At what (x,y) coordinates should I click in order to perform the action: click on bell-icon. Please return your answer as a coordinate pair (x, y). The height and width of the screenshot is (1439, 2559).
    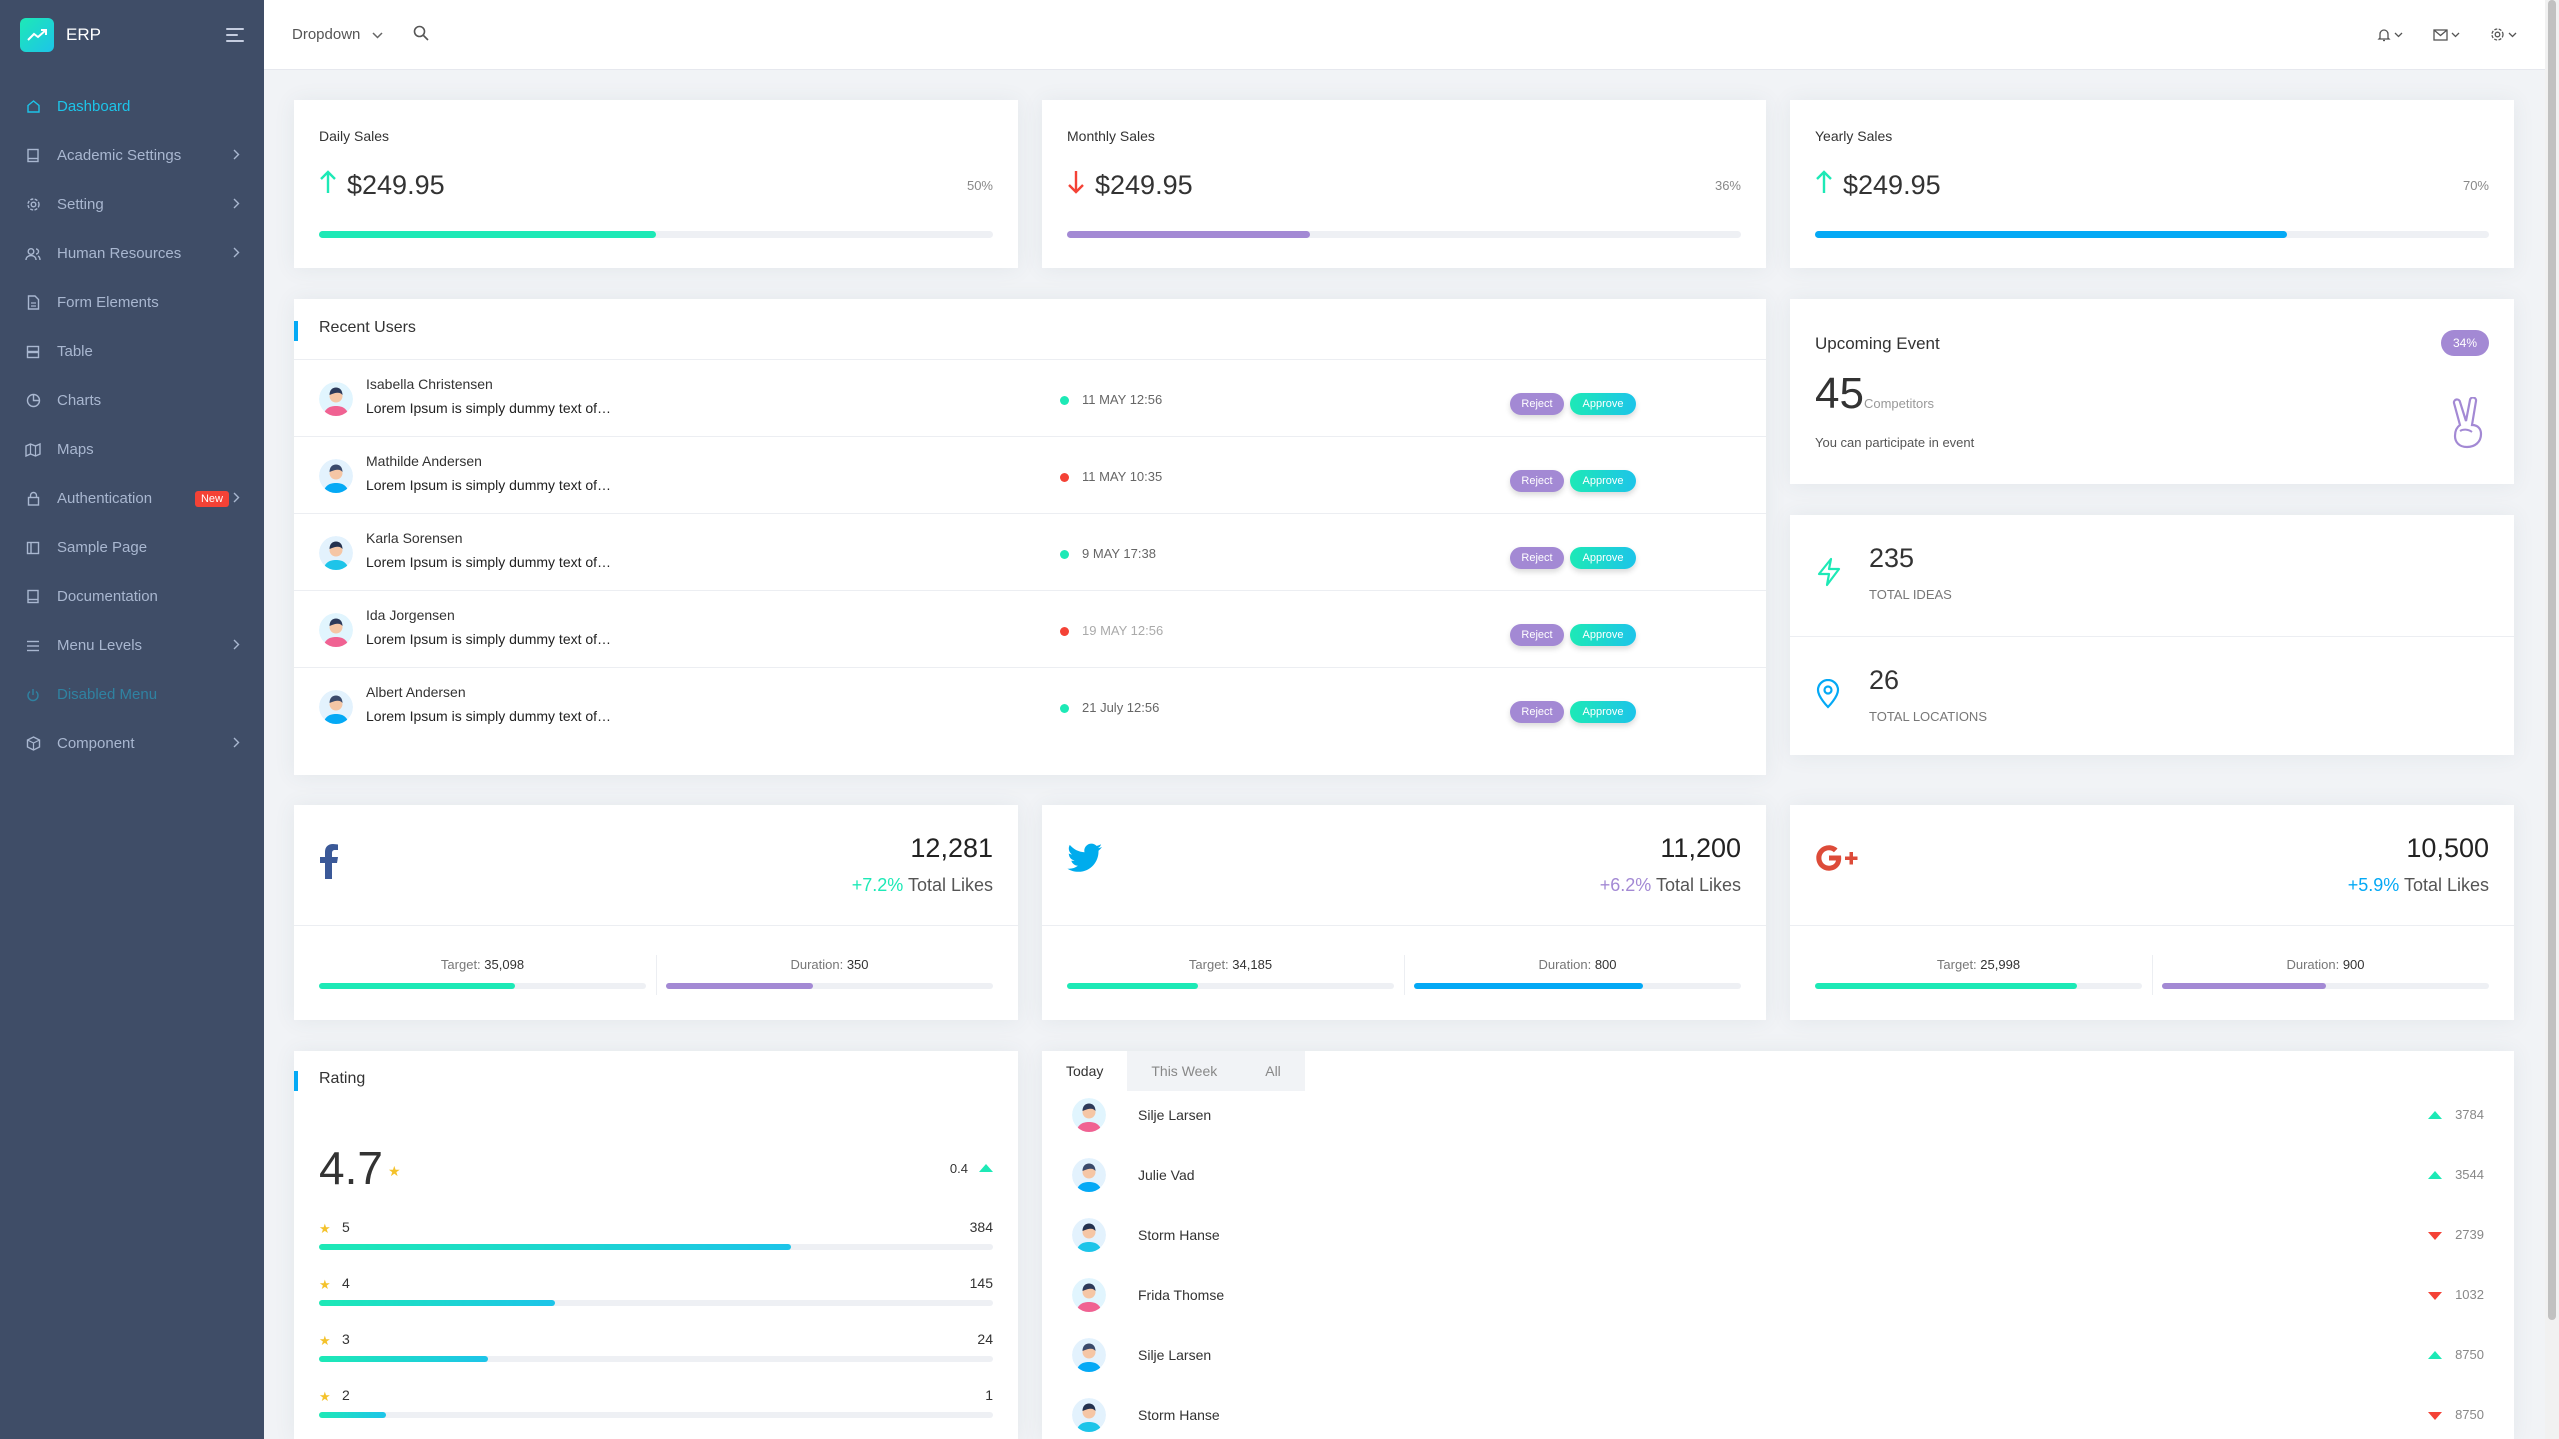
    Looking at the image, I should click on (2390, 35).